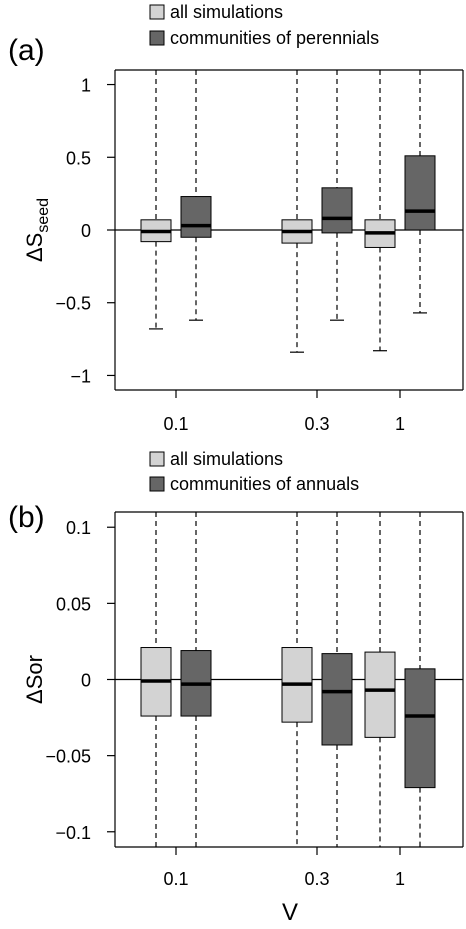  Describe the element at coordinates (290, 912) in the screenshot. I see `x-axis-label: V` at that location.